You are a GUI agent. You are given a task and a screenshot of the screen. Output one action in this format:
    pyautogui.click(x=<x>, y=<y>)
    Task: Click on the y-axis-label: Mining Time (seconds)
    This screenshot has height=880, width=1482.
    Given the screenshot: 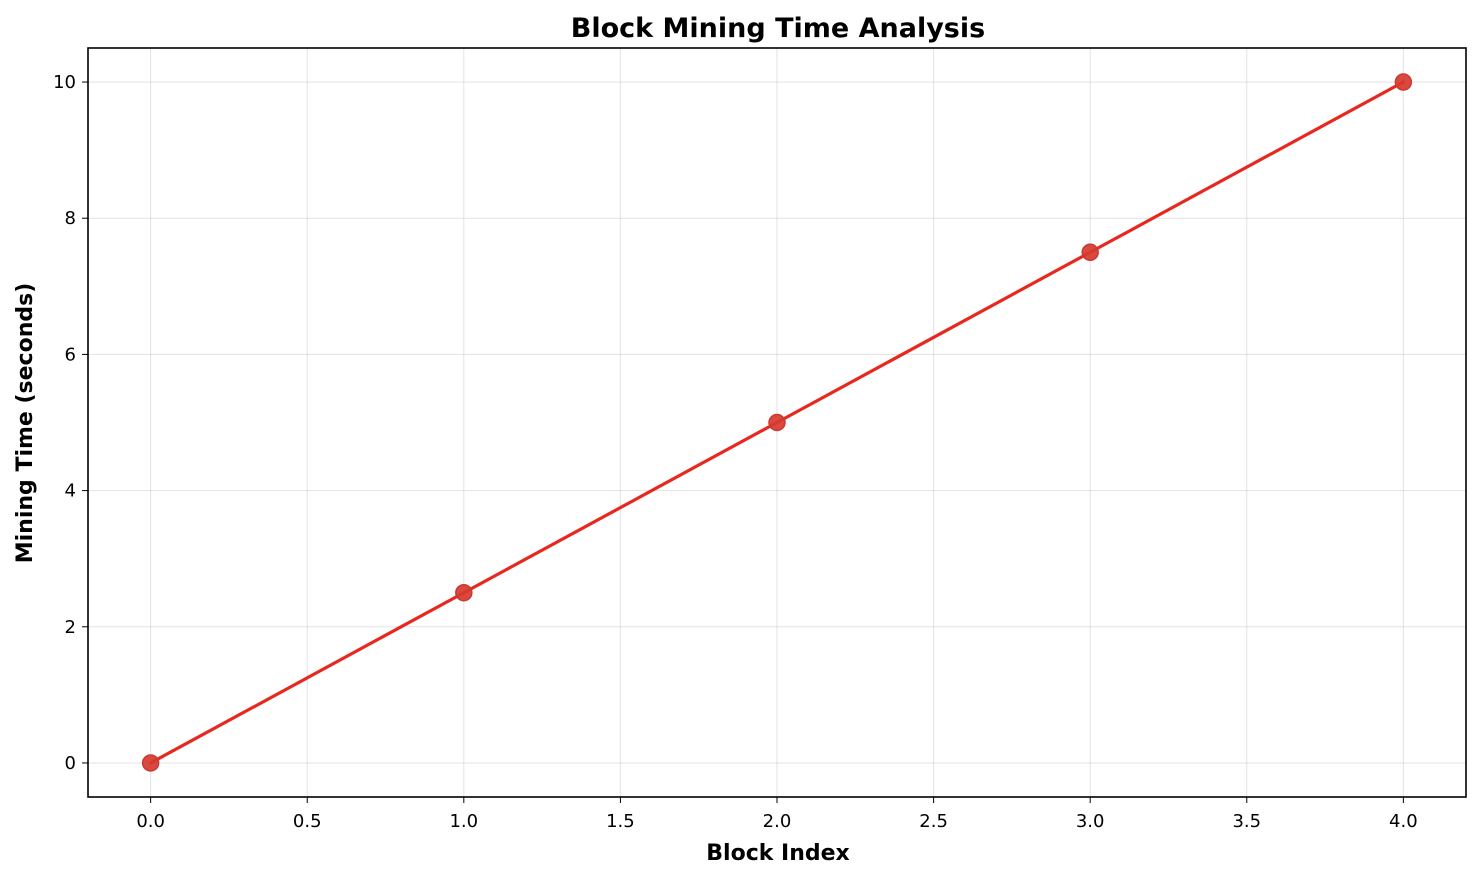 What is the action you would take?
    pyautogui.click(x=25, y=423)
    